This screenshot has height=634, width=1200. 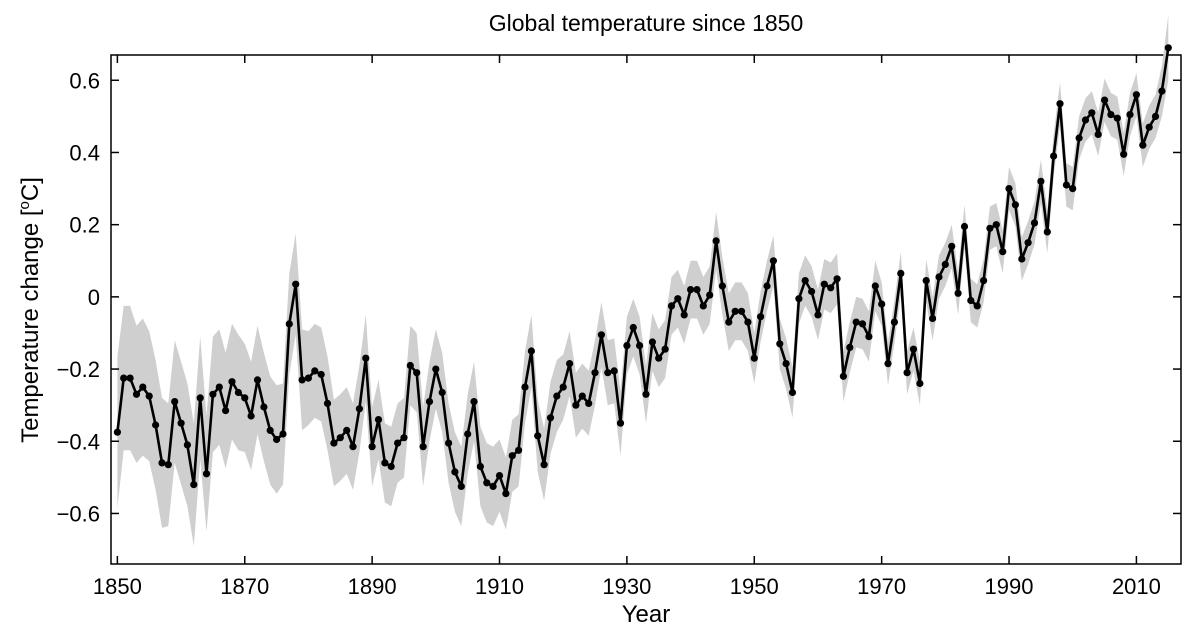 What do you see at coordinates (24, 205) in the screenshot?
I see `y-axis-title-degree: o` at bounding box center [24, 205].